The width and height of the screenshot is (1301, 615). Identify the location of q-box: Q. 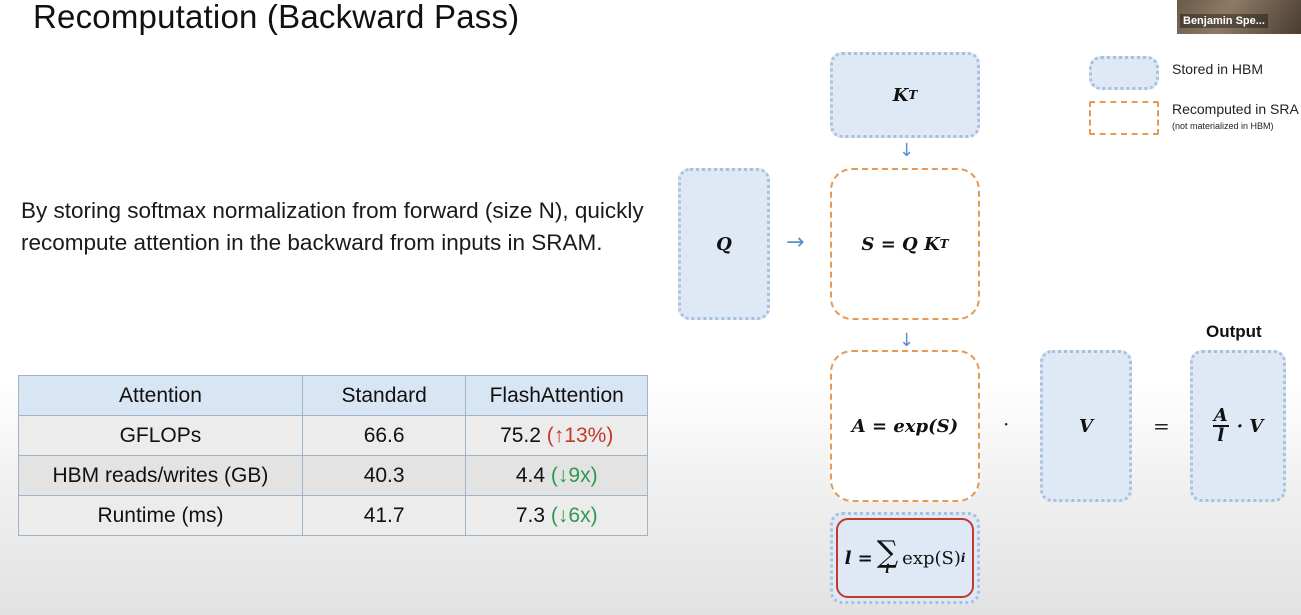
(724, 244).